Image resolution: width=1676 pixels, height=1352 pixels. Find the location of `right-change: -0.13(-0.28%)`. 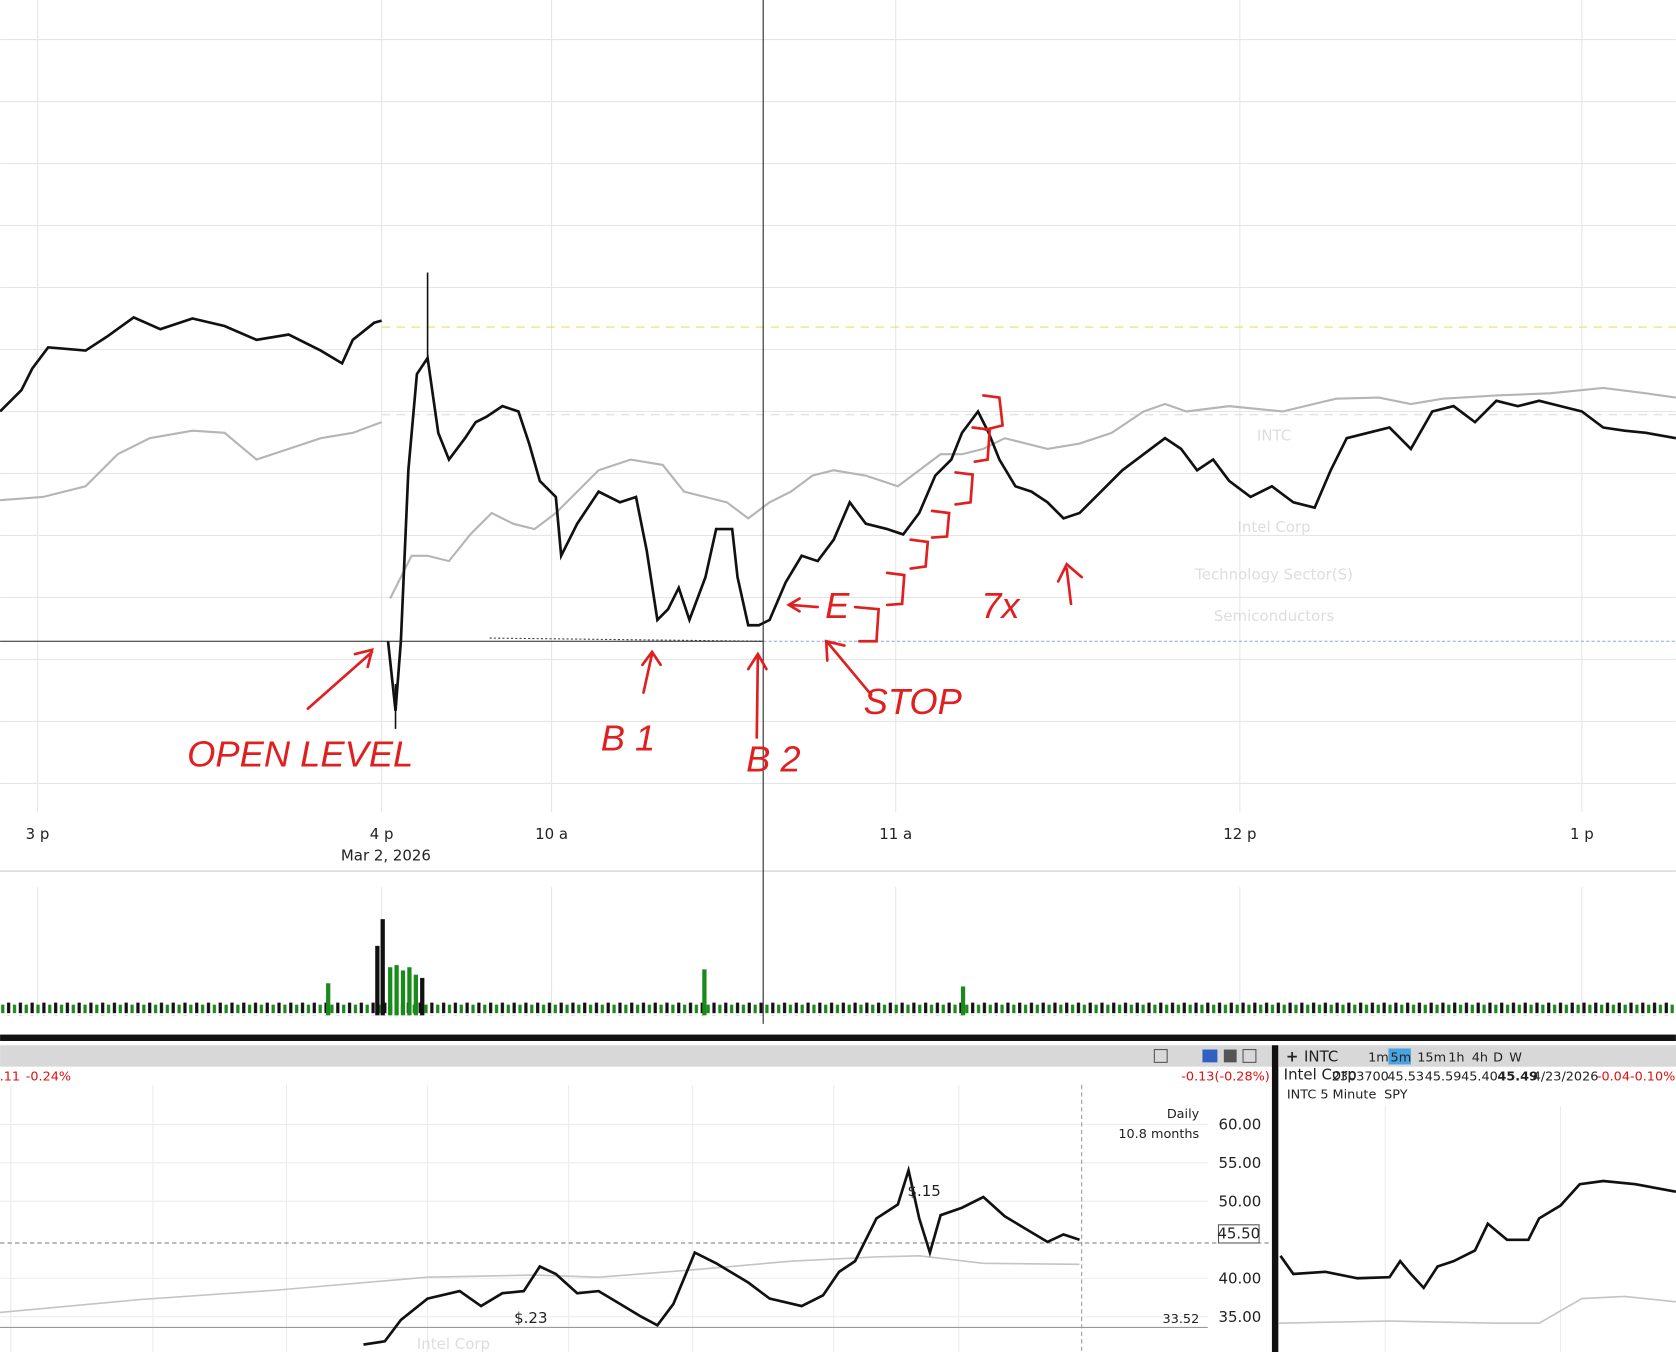

right-change: -0.13(-0.28%) is located at coordinates (1225, 1077).